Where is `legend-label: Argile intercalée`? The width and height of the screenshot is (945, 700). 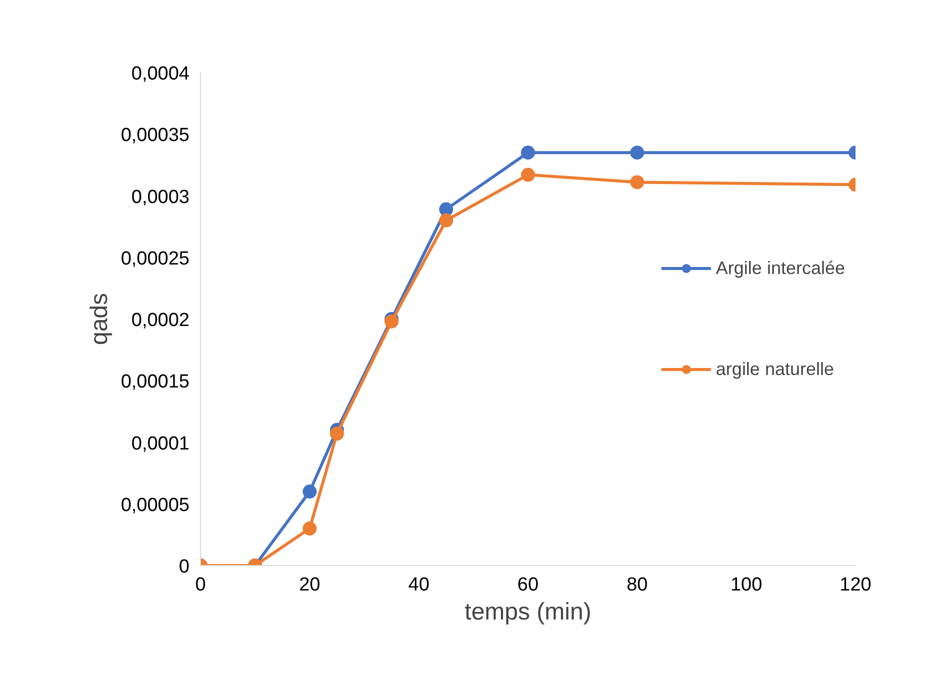 legend-label: Argile intercalée is located at coordinates (780, 268).